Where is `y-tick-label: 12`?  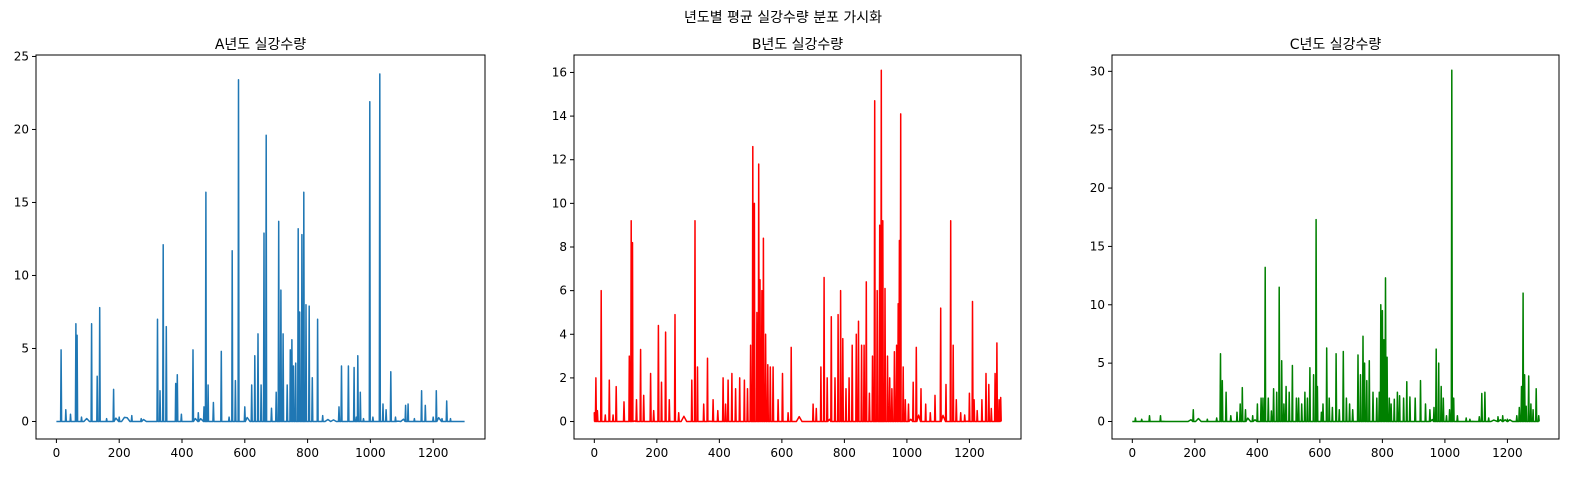
y-tick-label: 12 is located at coordinates (559, 160).